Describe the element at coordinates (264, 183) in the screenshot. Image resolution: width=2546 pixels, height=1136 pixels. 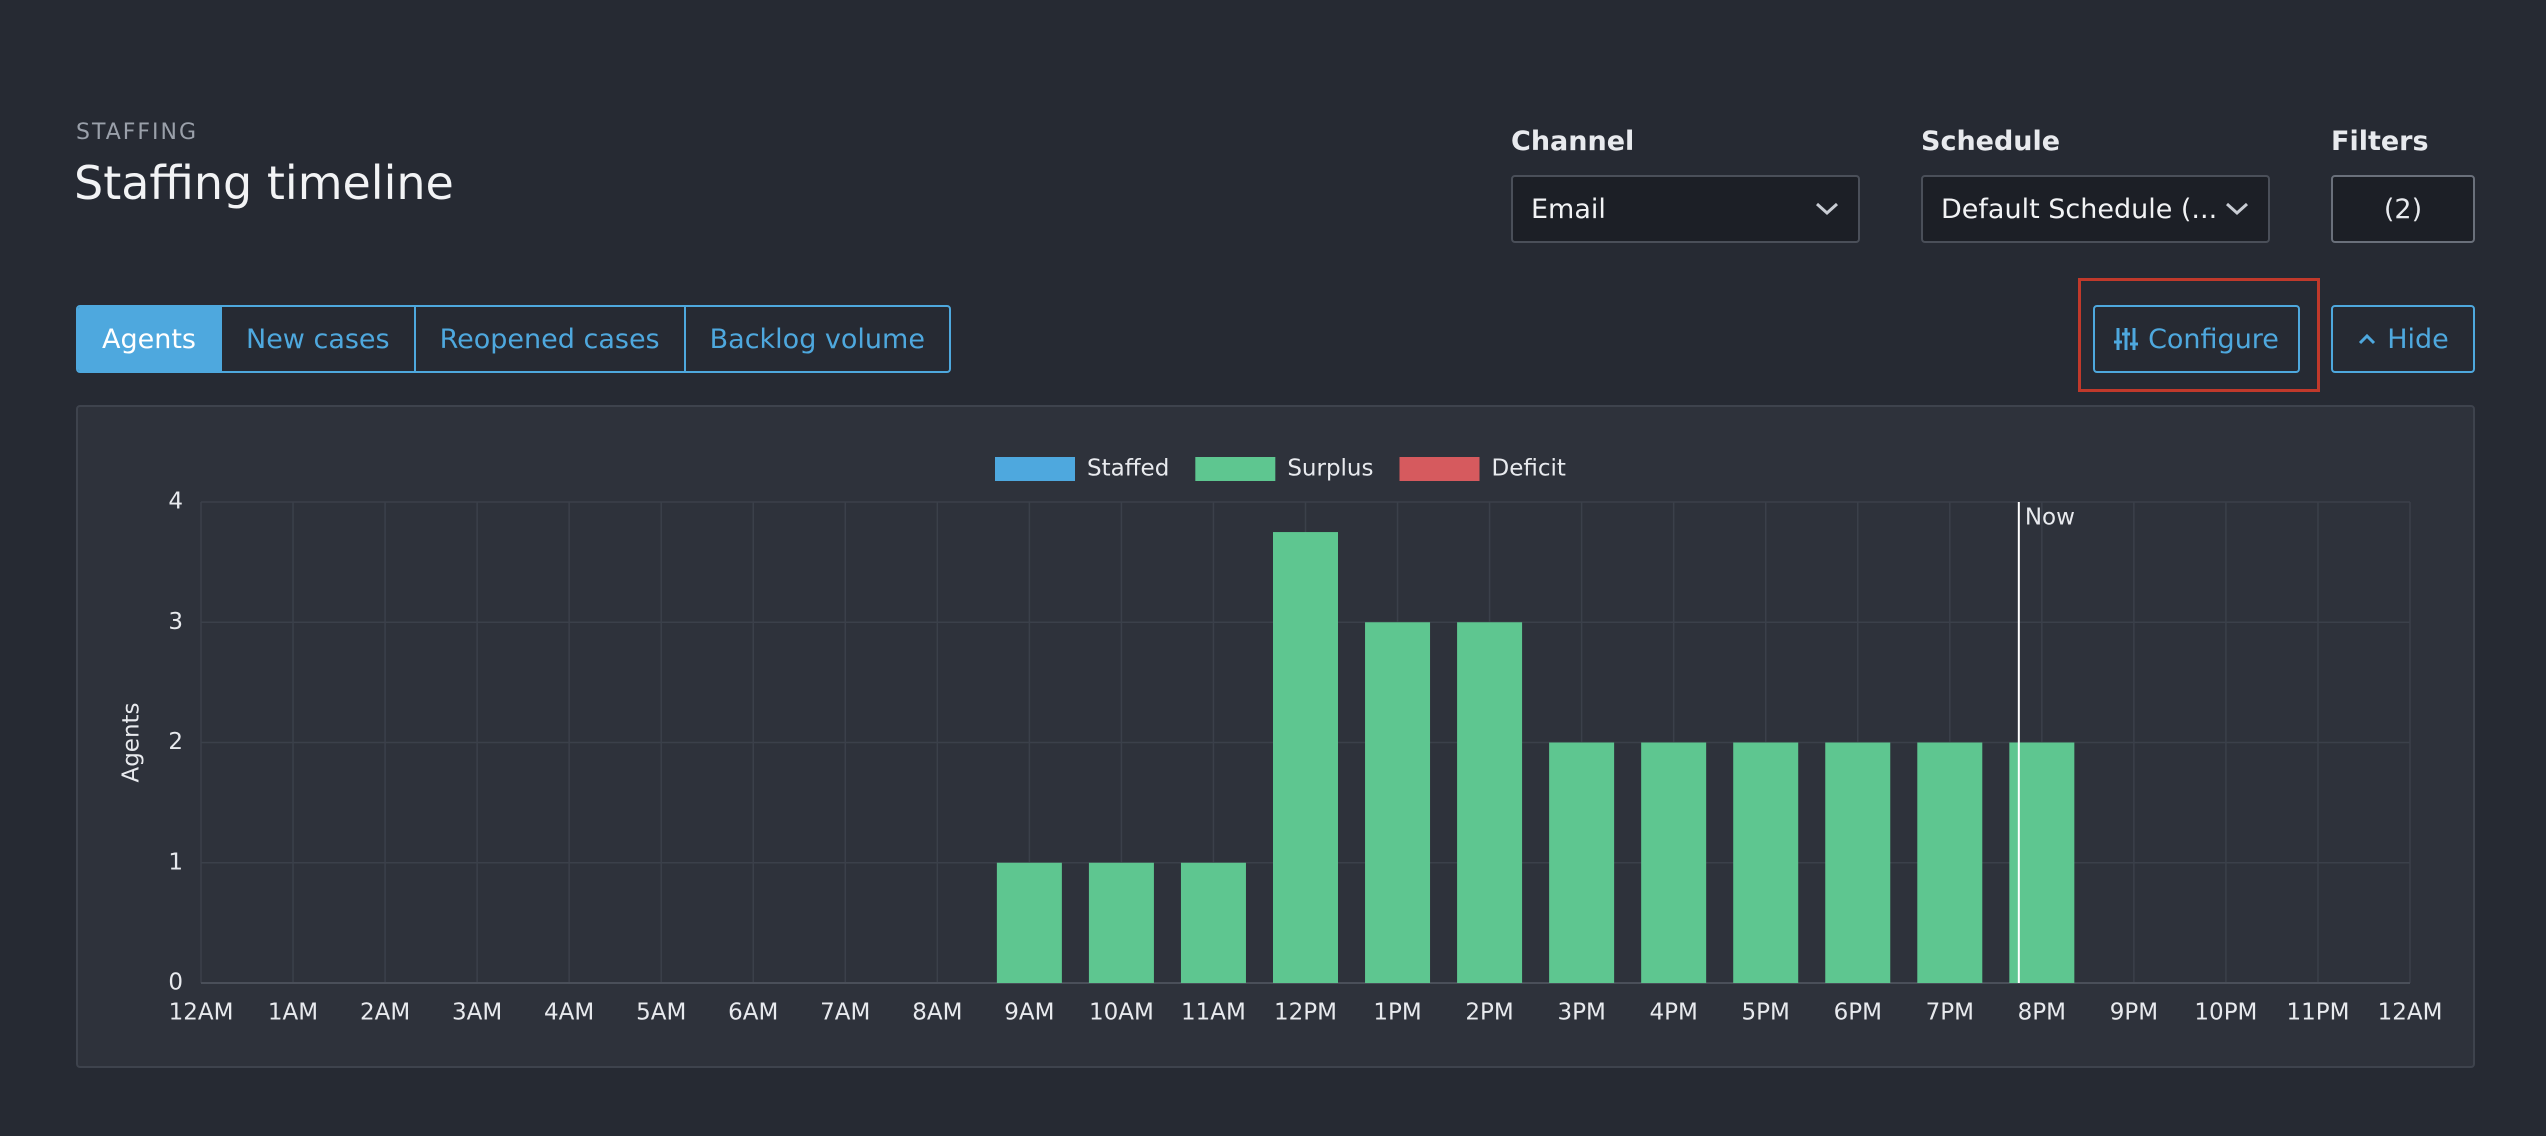
I see `page-title: Staffing timeline` at that location.